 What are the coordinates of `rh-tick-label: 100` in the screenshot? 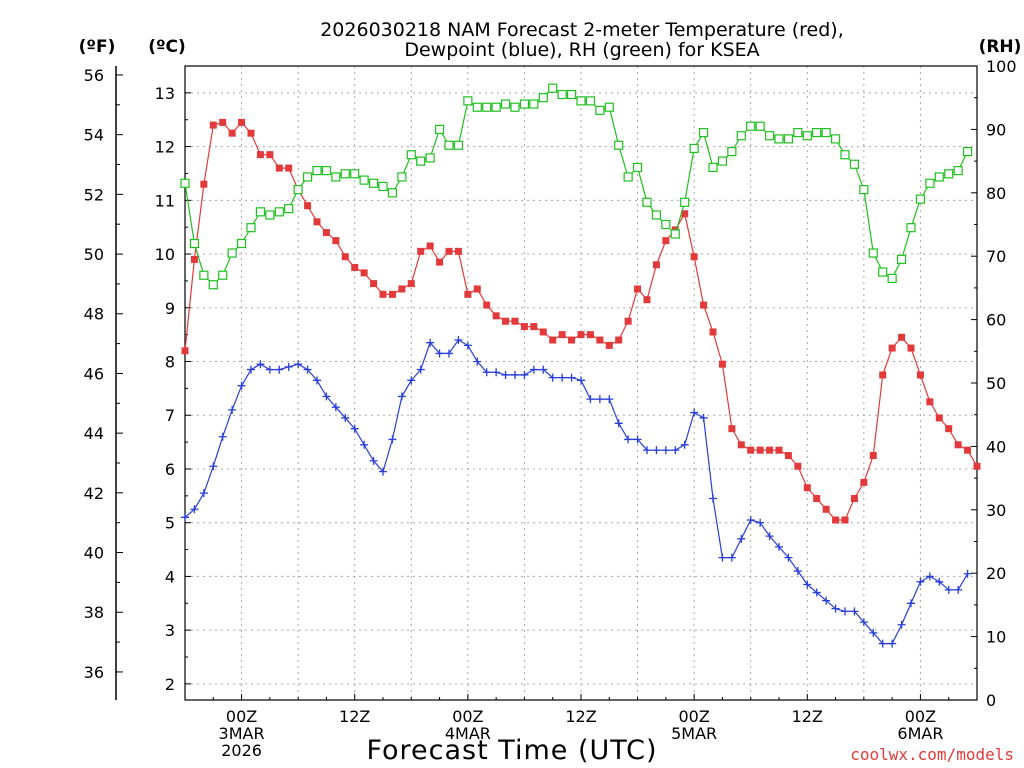 It's located at (1001, 66).